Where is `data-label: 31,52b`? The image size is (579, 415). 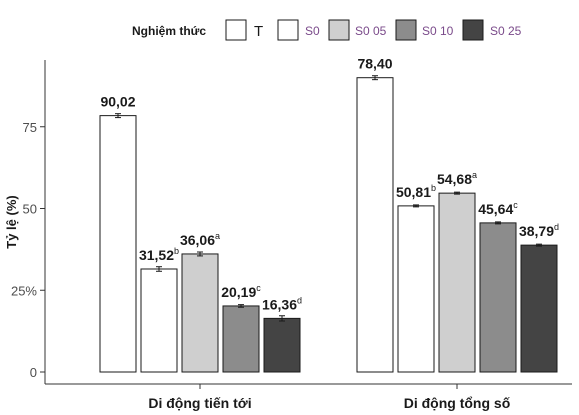 data-label: 31,52b is located at coordinates (159, 254).